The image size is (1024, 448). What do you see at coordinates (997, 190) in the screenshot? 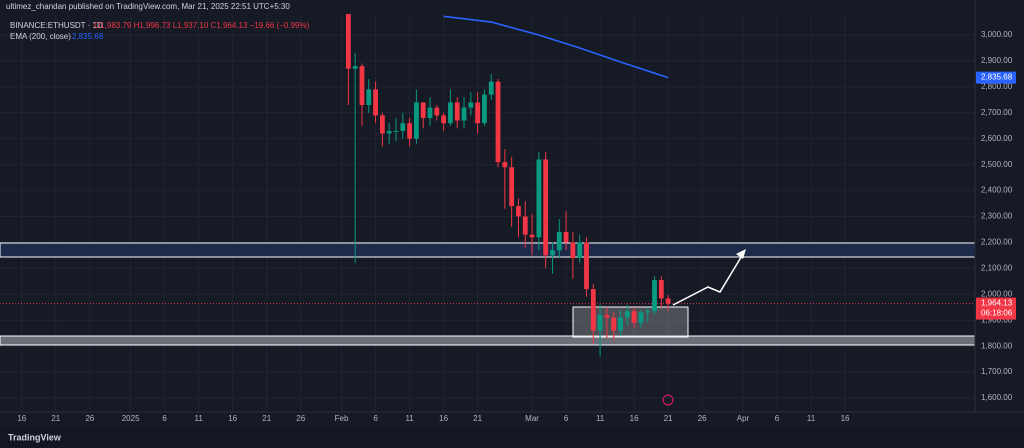
I see `y-tick-label: 2,400.00` at bounding box center [997, 190].